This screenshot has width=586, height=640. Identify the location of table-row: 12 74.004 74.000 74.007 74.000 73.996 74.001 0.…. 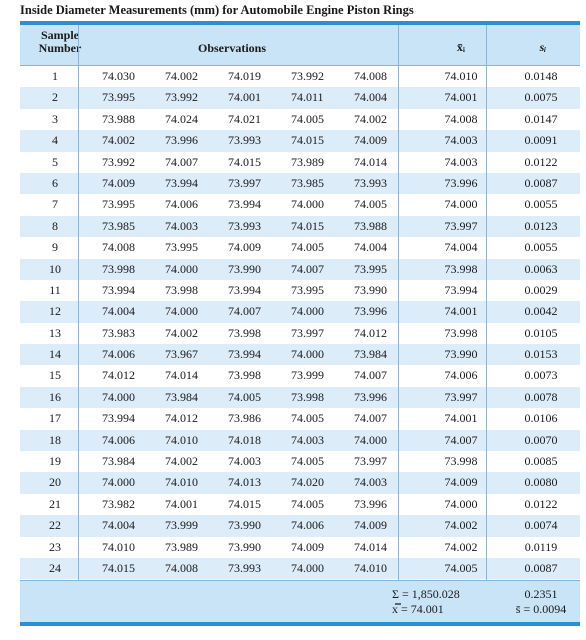
(300, 312).